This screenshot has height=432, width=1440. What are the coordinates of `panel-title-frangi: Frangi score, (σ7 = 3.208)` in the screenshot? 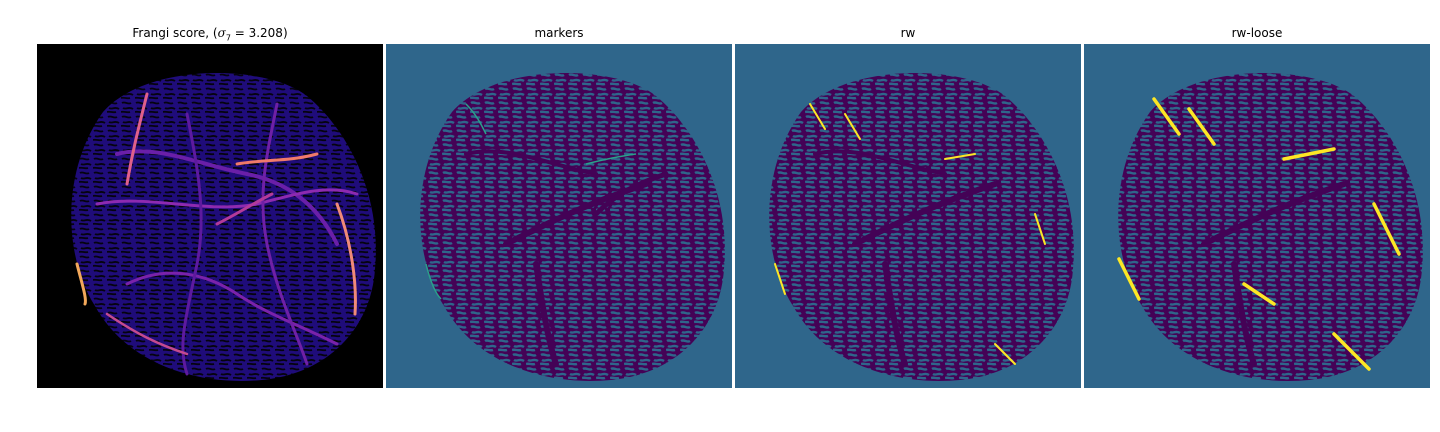 It's located at (210, 34).